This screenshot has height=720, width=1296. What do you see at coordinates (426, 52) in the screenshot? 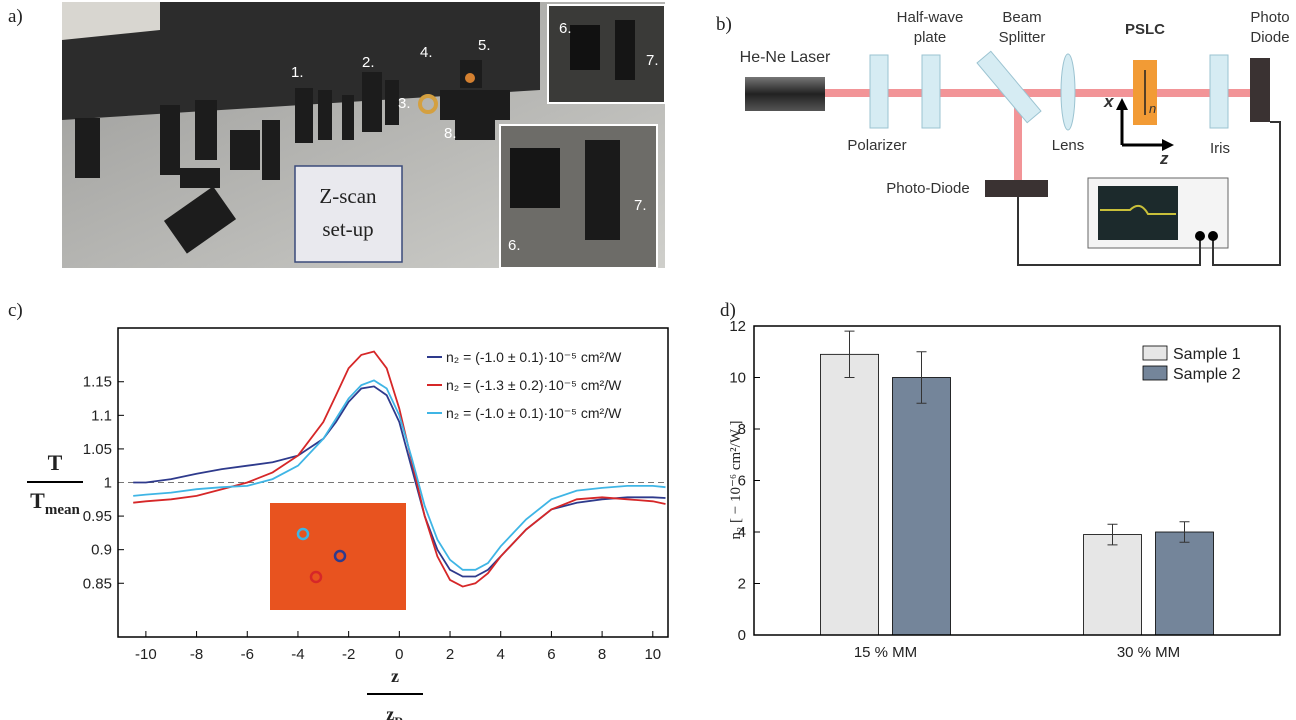
I see `photo-label: 4.` at bounding box center [426, 52].